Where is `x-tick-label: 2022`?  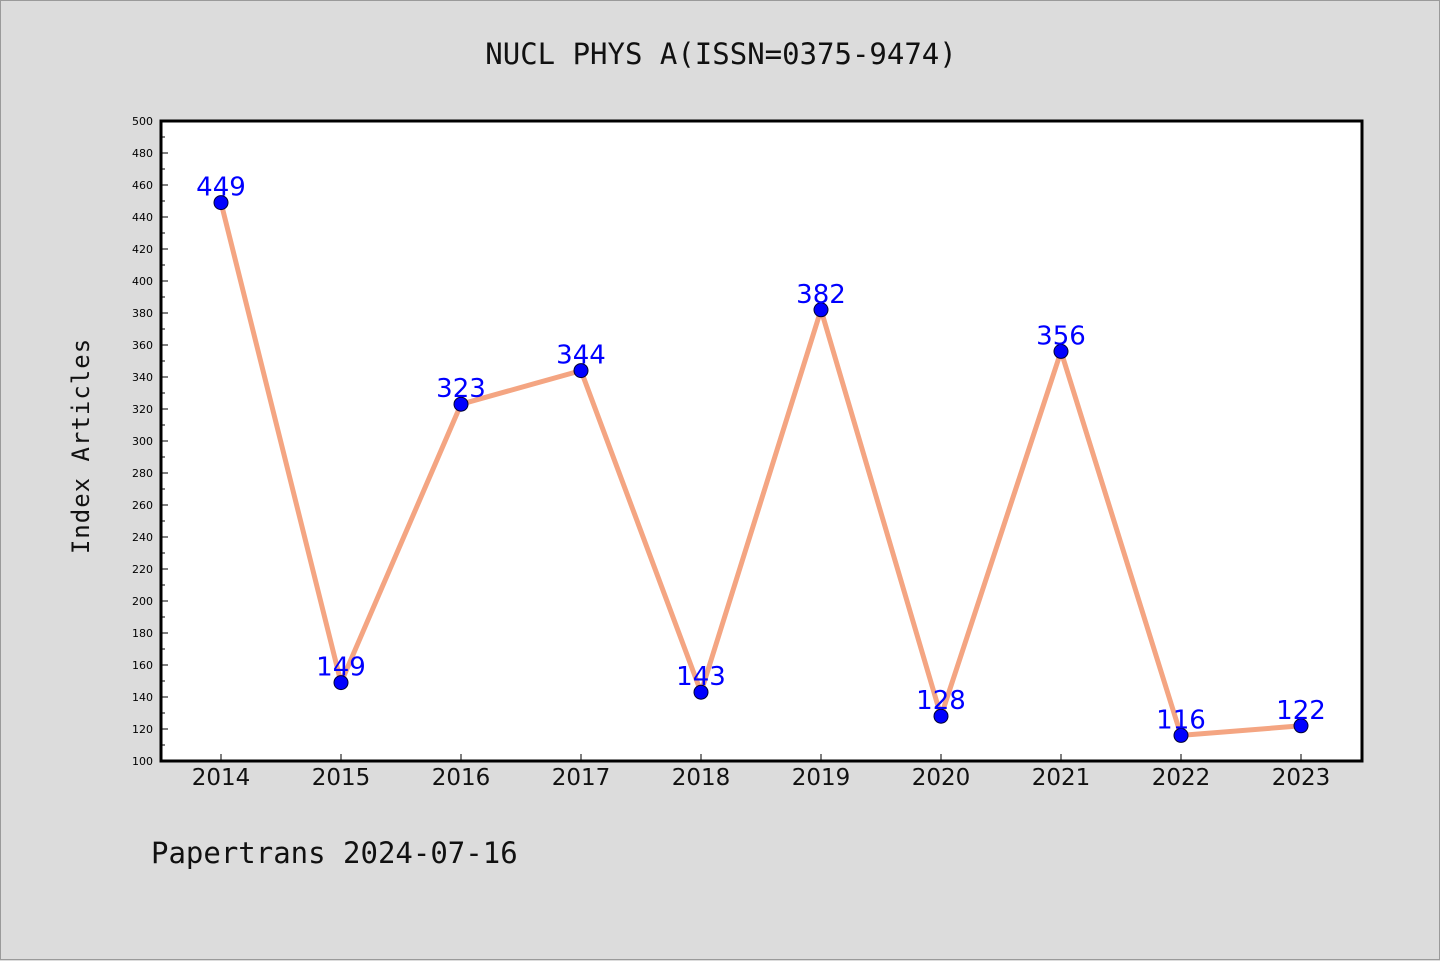 x-tick-label: 2022 is located at coordinates (1181, 778).